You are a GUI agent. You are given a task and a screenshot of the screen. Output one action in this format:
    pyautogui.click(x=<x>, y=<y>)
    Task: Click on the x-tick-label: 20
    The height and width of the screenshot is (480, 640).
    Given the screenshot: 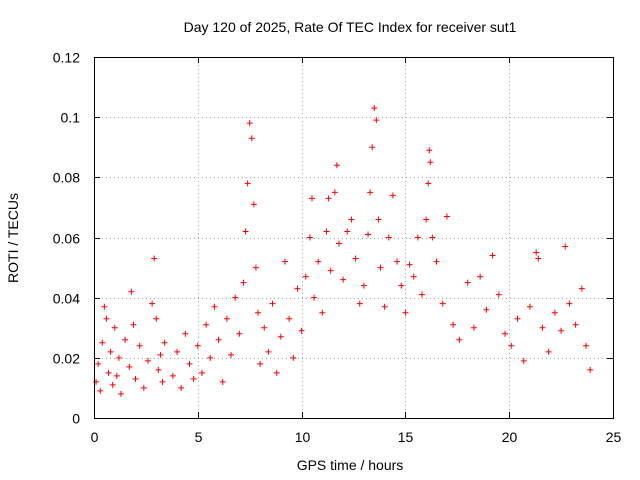 What is the action you would take?
    pyautogui.click(x=510, y=437)
    